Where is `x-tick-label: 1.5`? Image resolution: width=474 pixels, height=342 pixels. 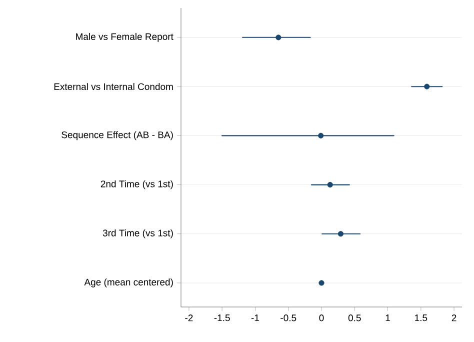
x-tick-label: 1.5 is located at coordinates (421, 318).